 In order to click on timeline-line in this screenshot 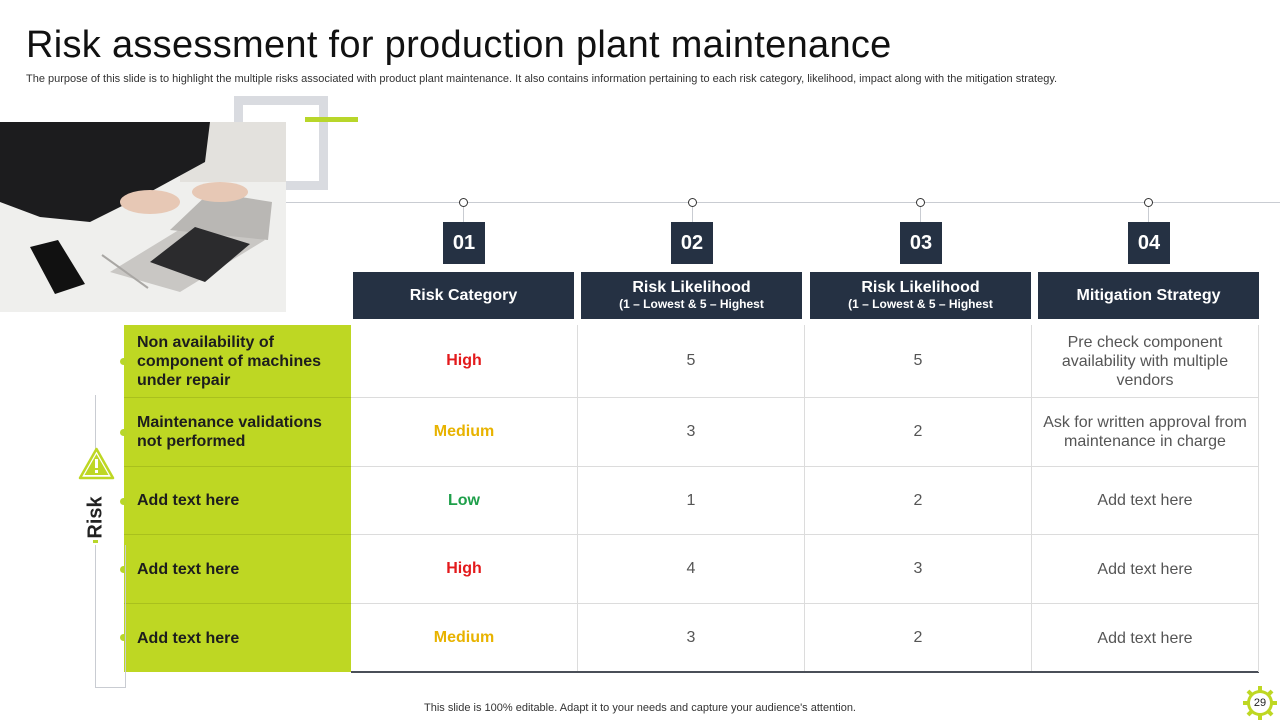, I will do `click(783, 202)`.